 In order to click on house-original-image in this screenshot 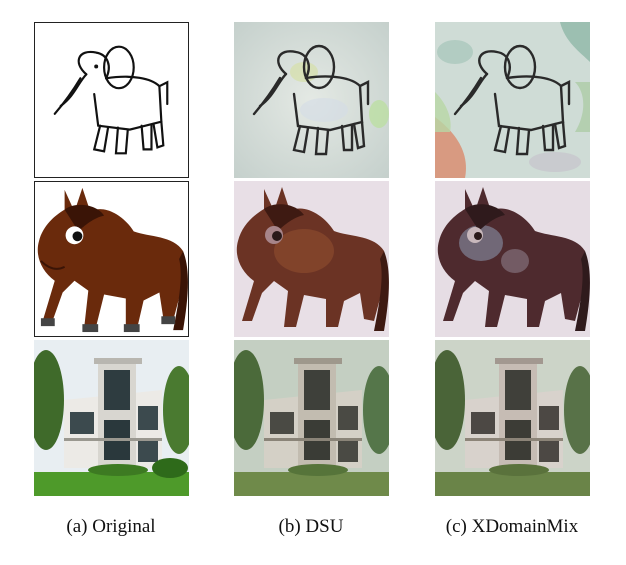, I will do `click(111, 418)`.